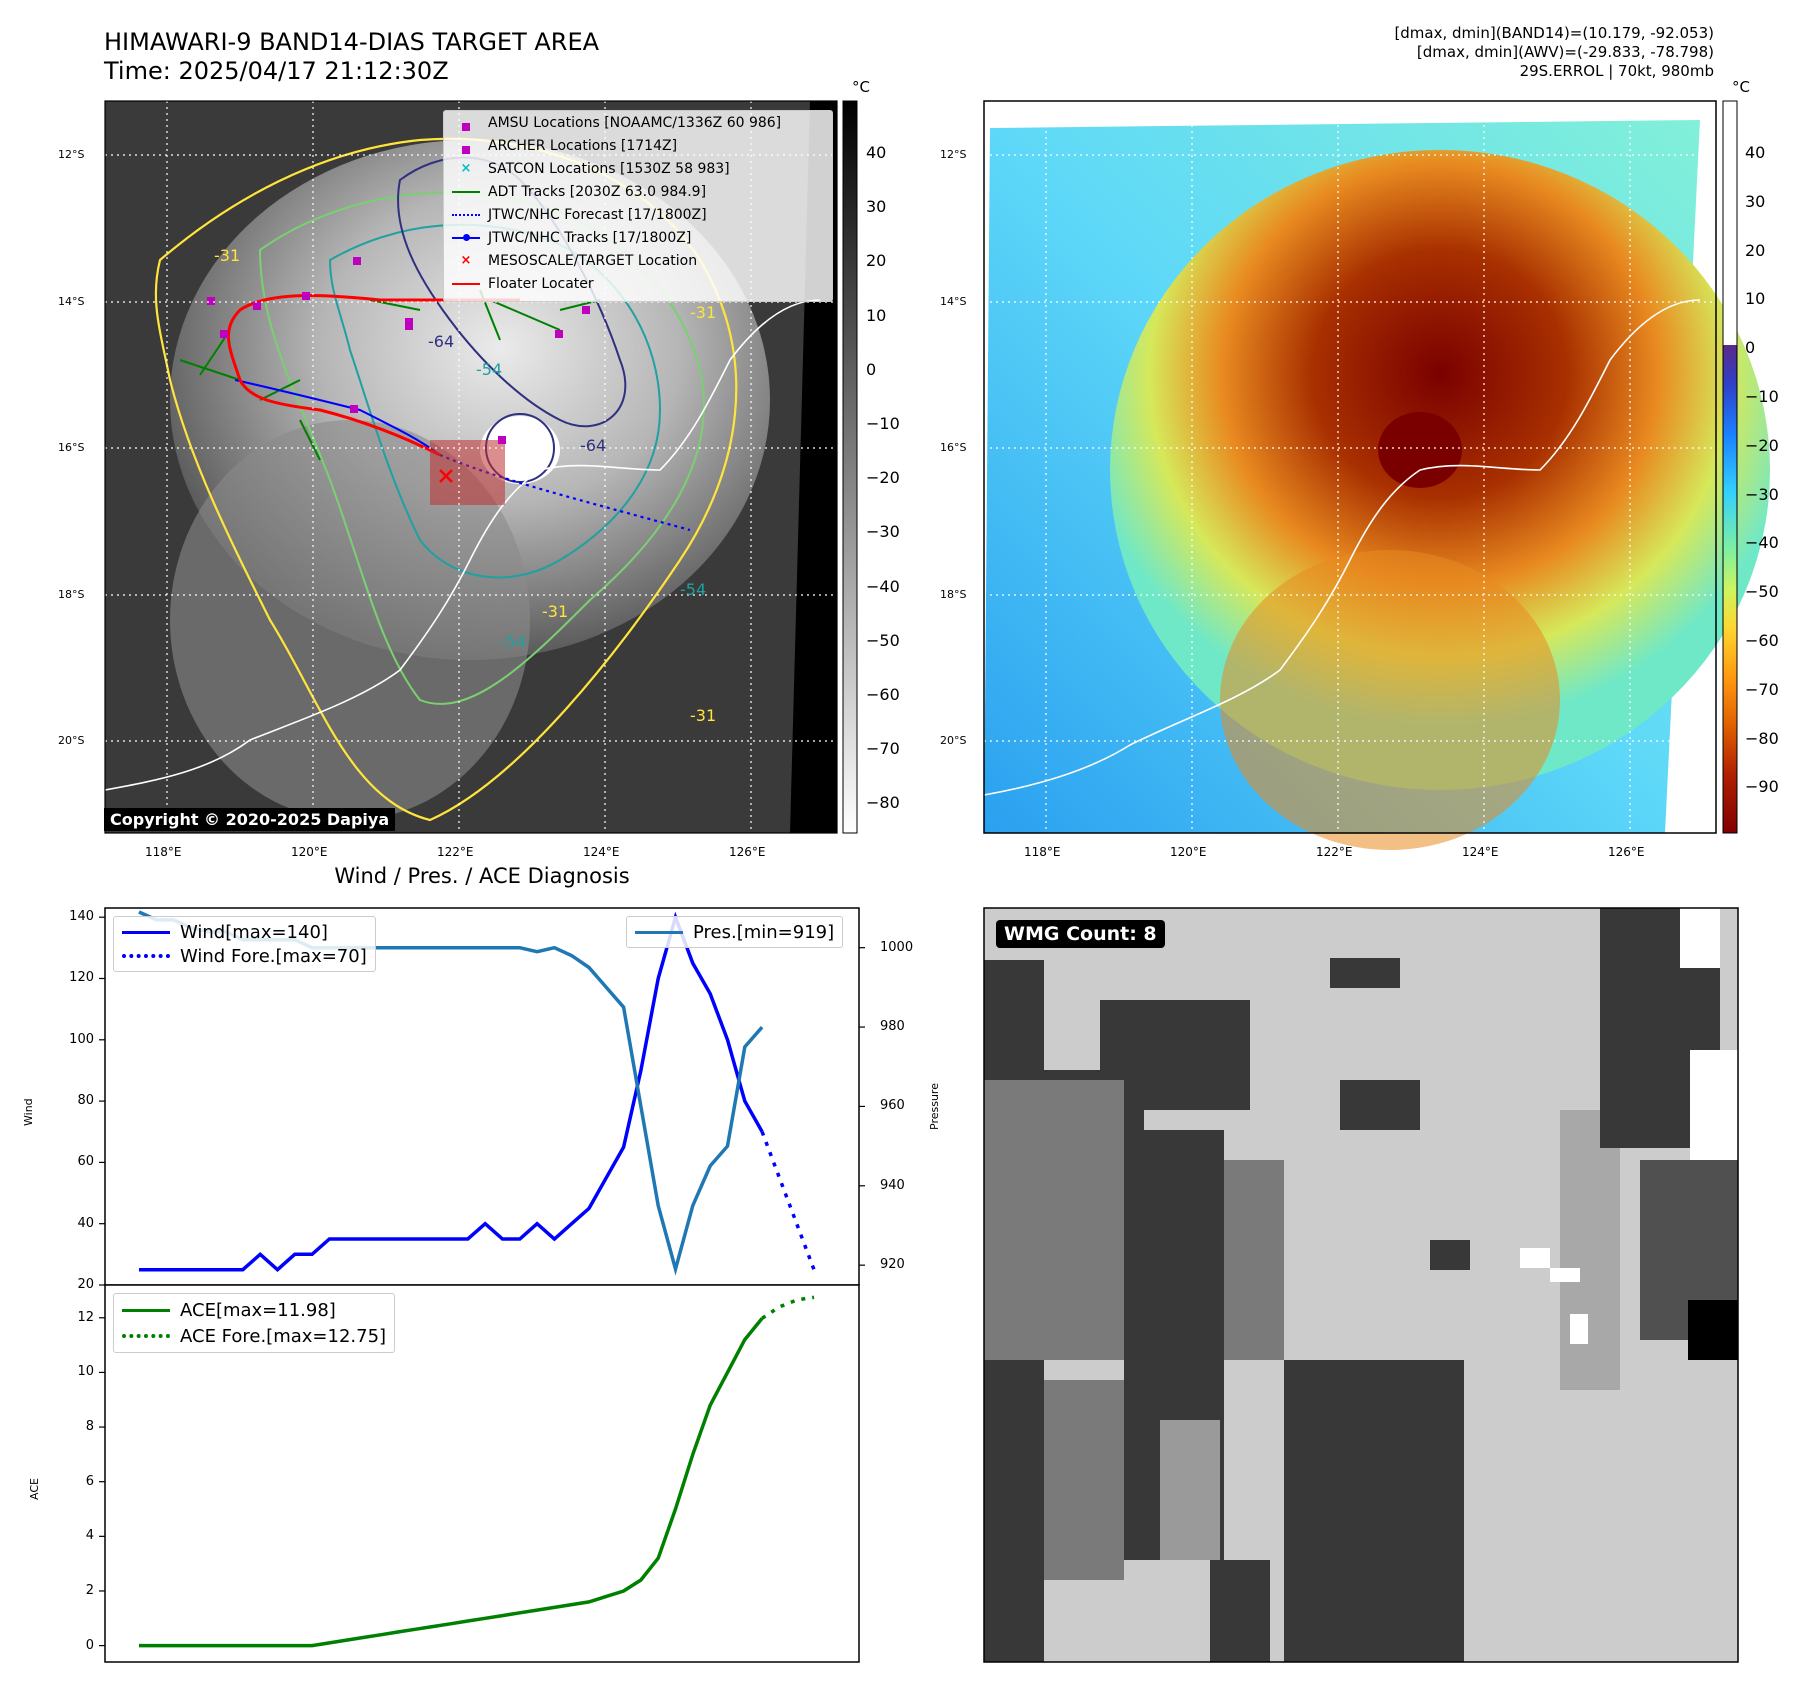 This screenshot has width=1797, height=1690. I want to click on color-colorbar-warm, so click(1730, 223).